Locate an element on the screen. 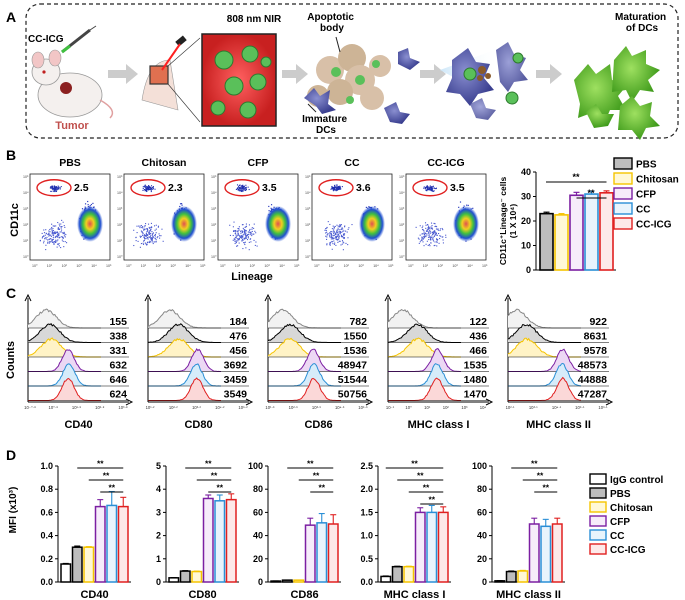 The image size is (685, 600). histogram-line is located at coordinates (184, 375).